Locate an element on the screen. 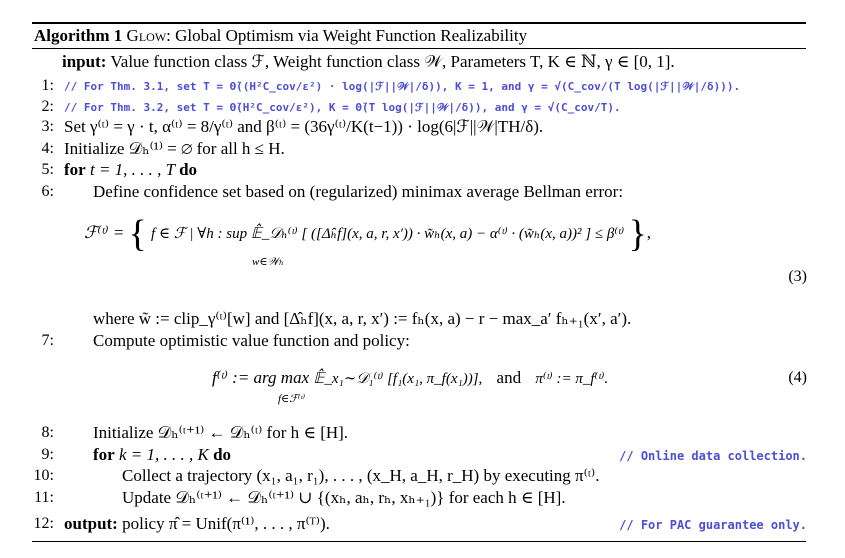  comment-online-data: // Online data collection. is located at coordinates (713, 456).